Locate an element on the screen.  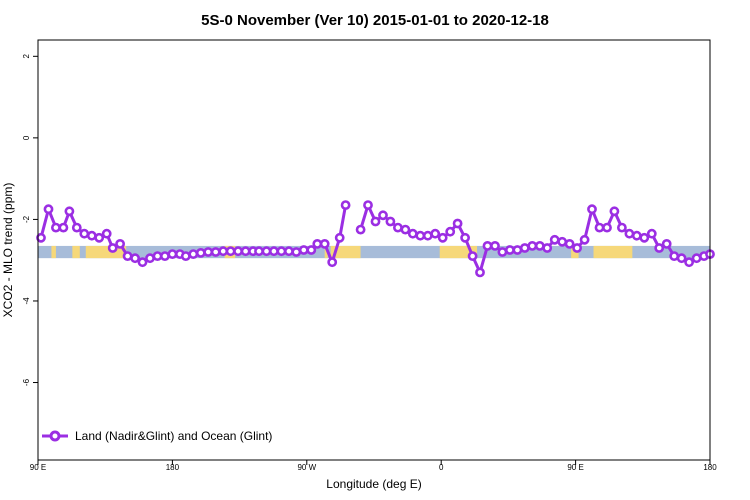
y-axis: 2 0 -2 -4 -6 is located at coordinates (30, 220).